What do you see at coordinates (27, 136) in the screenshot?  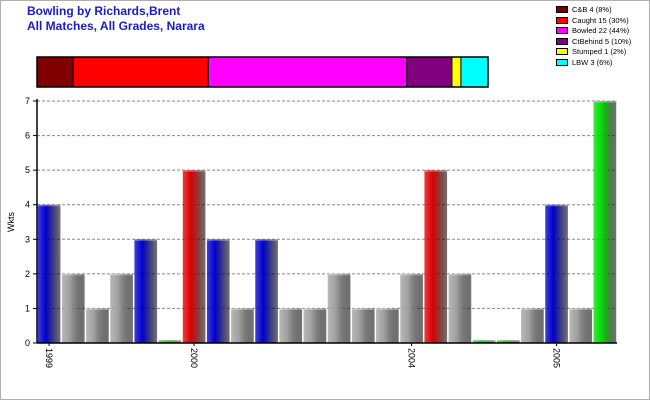 I see `y-tick-label: 6` at bounding box center [27, 136].